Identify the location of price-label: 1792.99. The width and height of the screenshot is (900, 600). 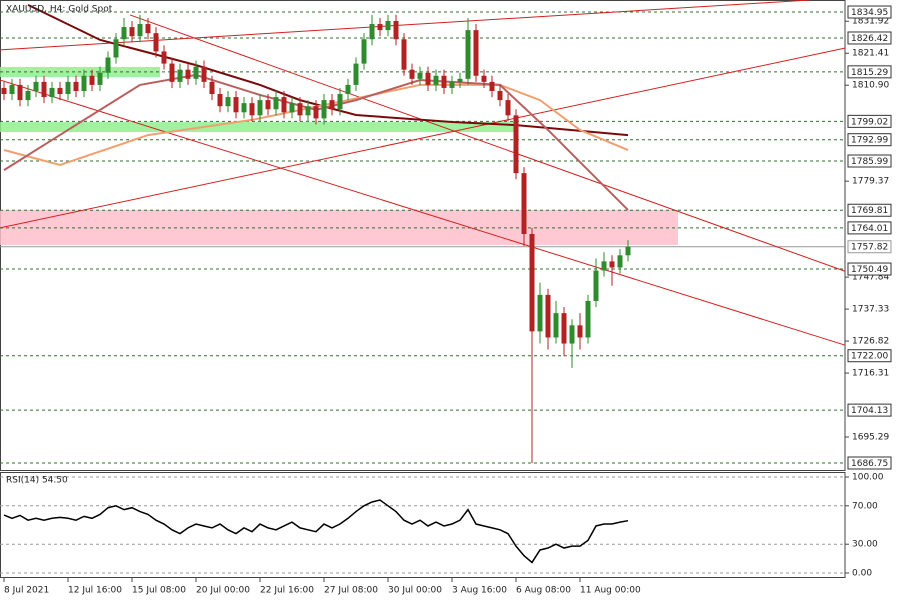
(869, 141).